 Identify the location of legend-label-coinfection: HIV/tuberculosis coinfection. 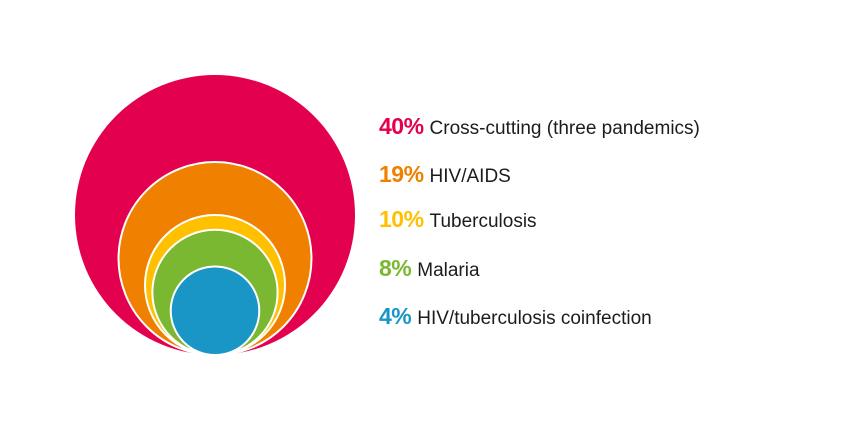
(534, 318).